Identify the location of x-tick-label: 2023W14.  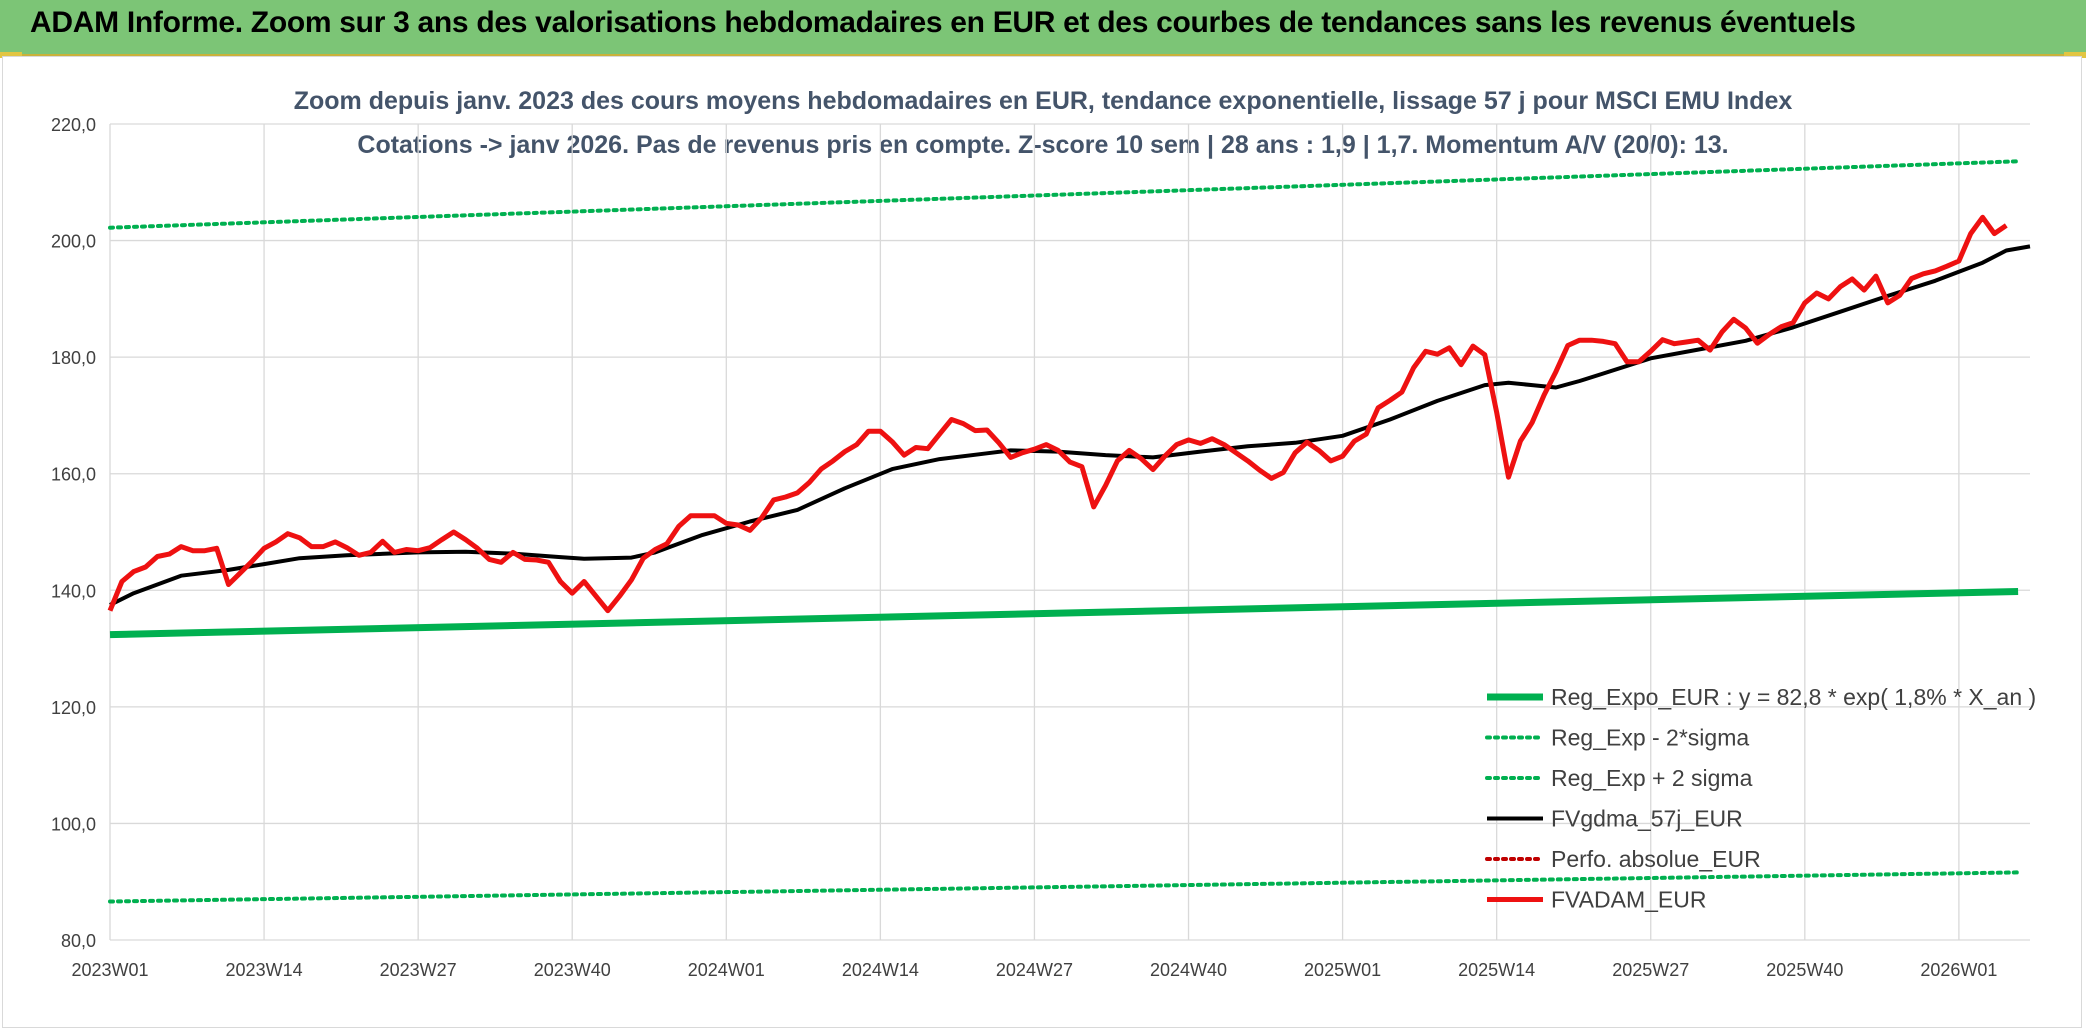
(264, 970).